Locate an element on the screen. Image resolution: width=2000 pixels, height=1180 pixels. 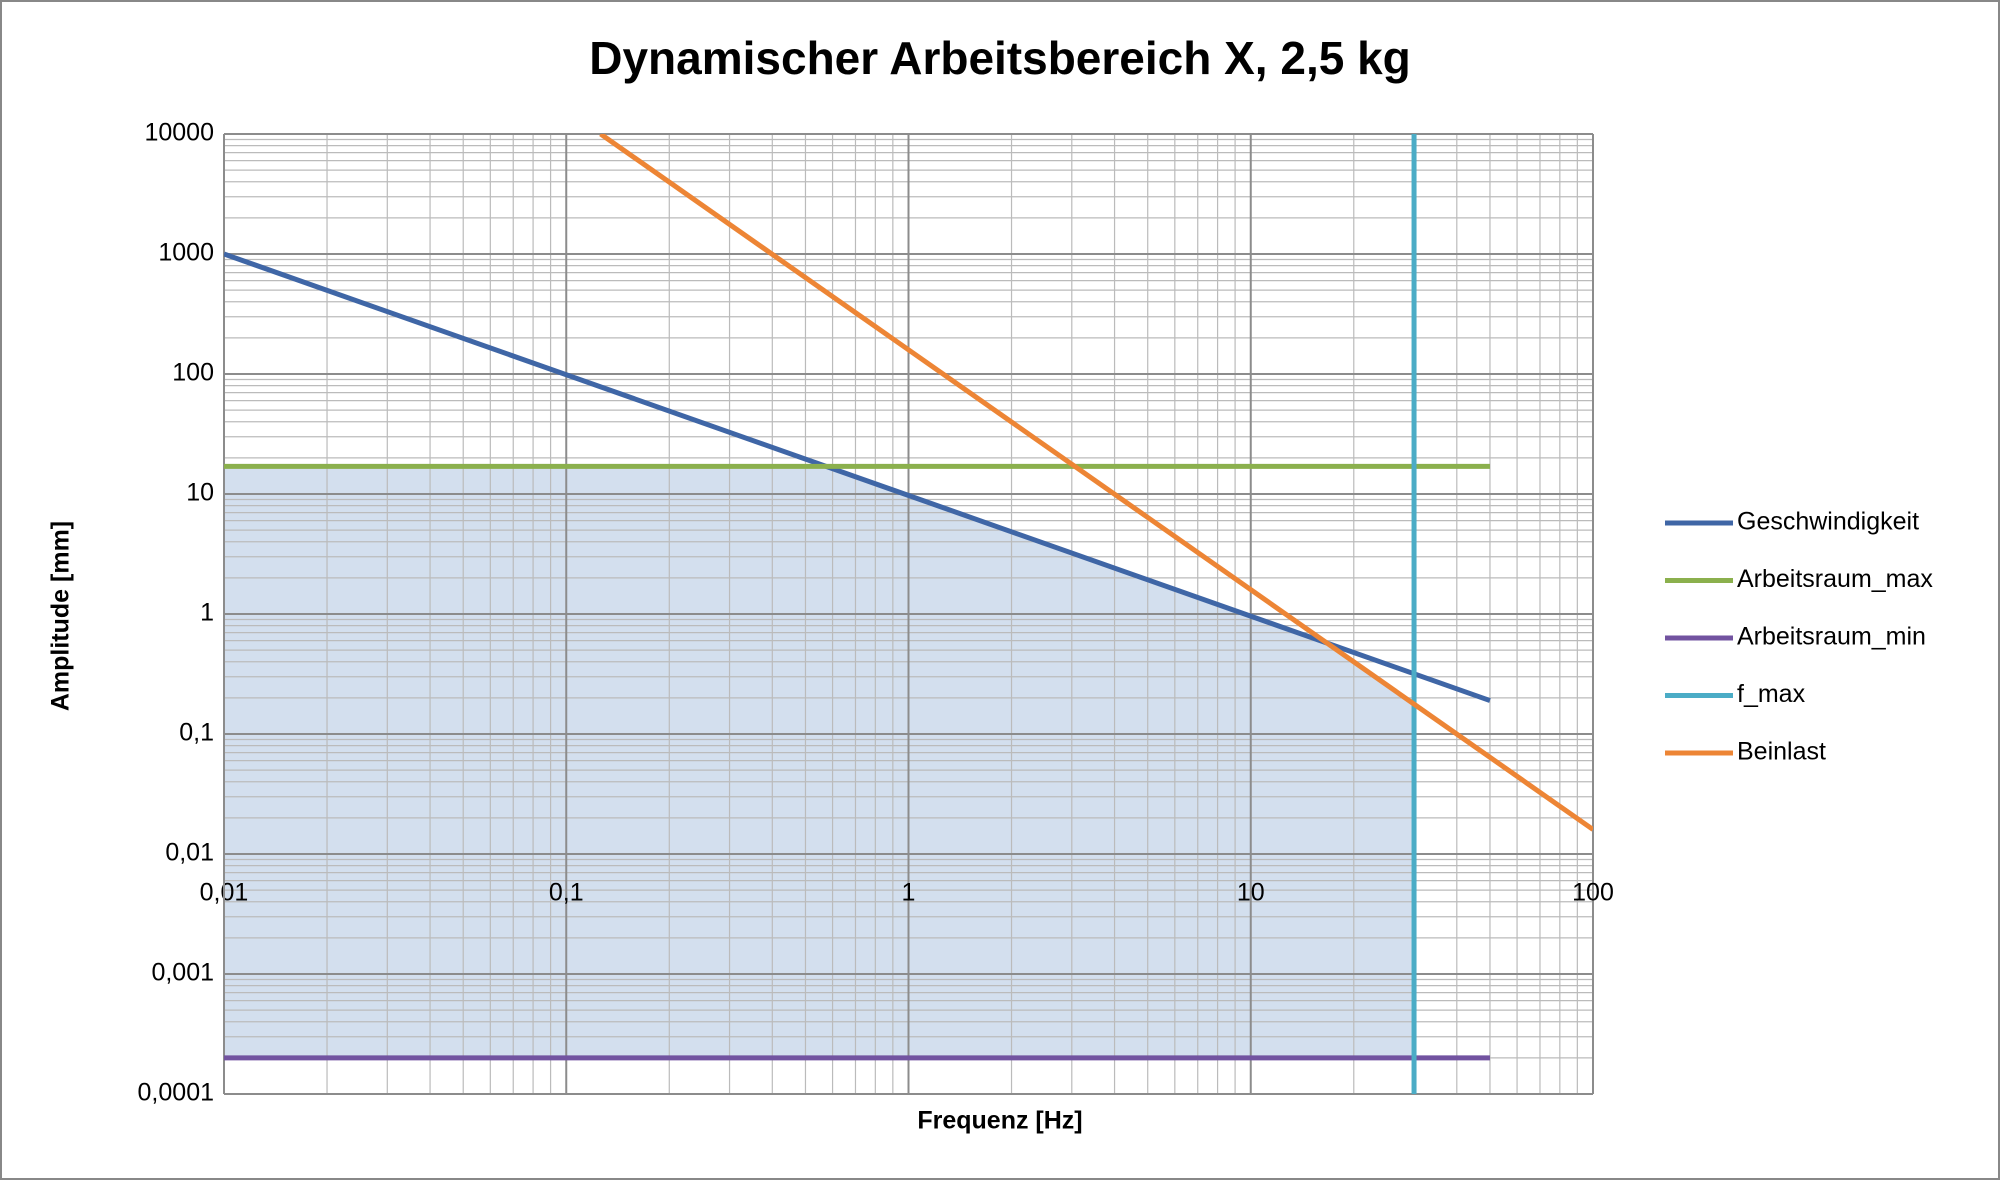
x-tick-label: 0,1 is located at coordinates (566, 893).